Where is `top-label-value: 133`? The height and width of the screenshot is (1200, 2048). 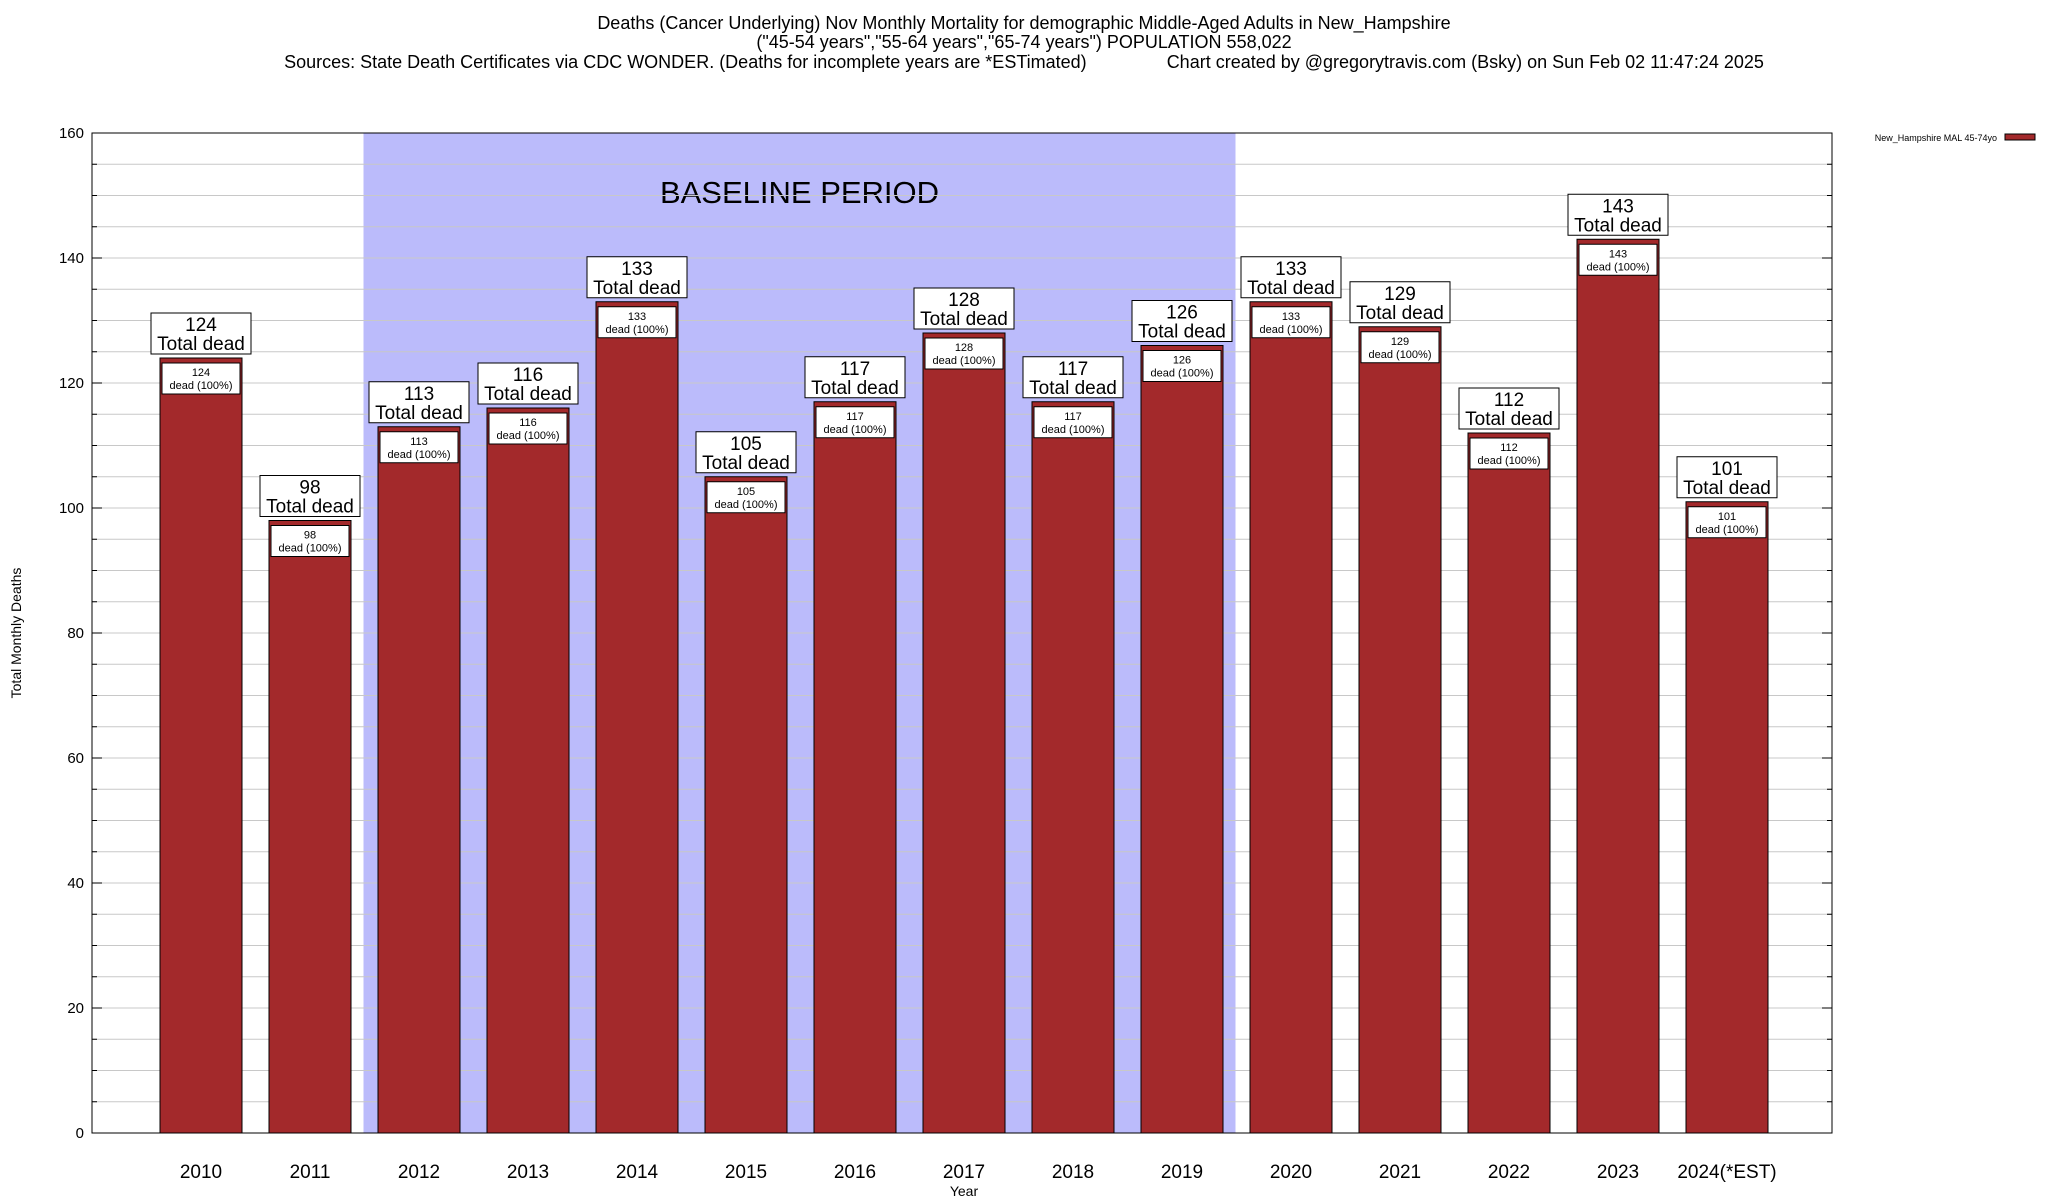
top-label-value: 133 is located at coordinates (1291, 269).